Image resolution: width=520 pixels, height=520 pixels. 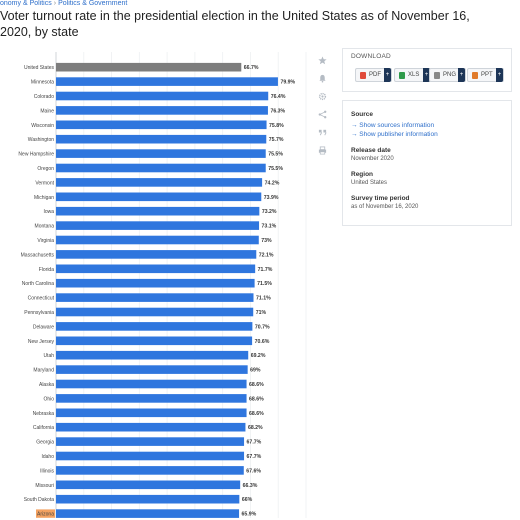 I want to click on survey-period-value: as of November 16, 2020, so click(x=385, y=207).